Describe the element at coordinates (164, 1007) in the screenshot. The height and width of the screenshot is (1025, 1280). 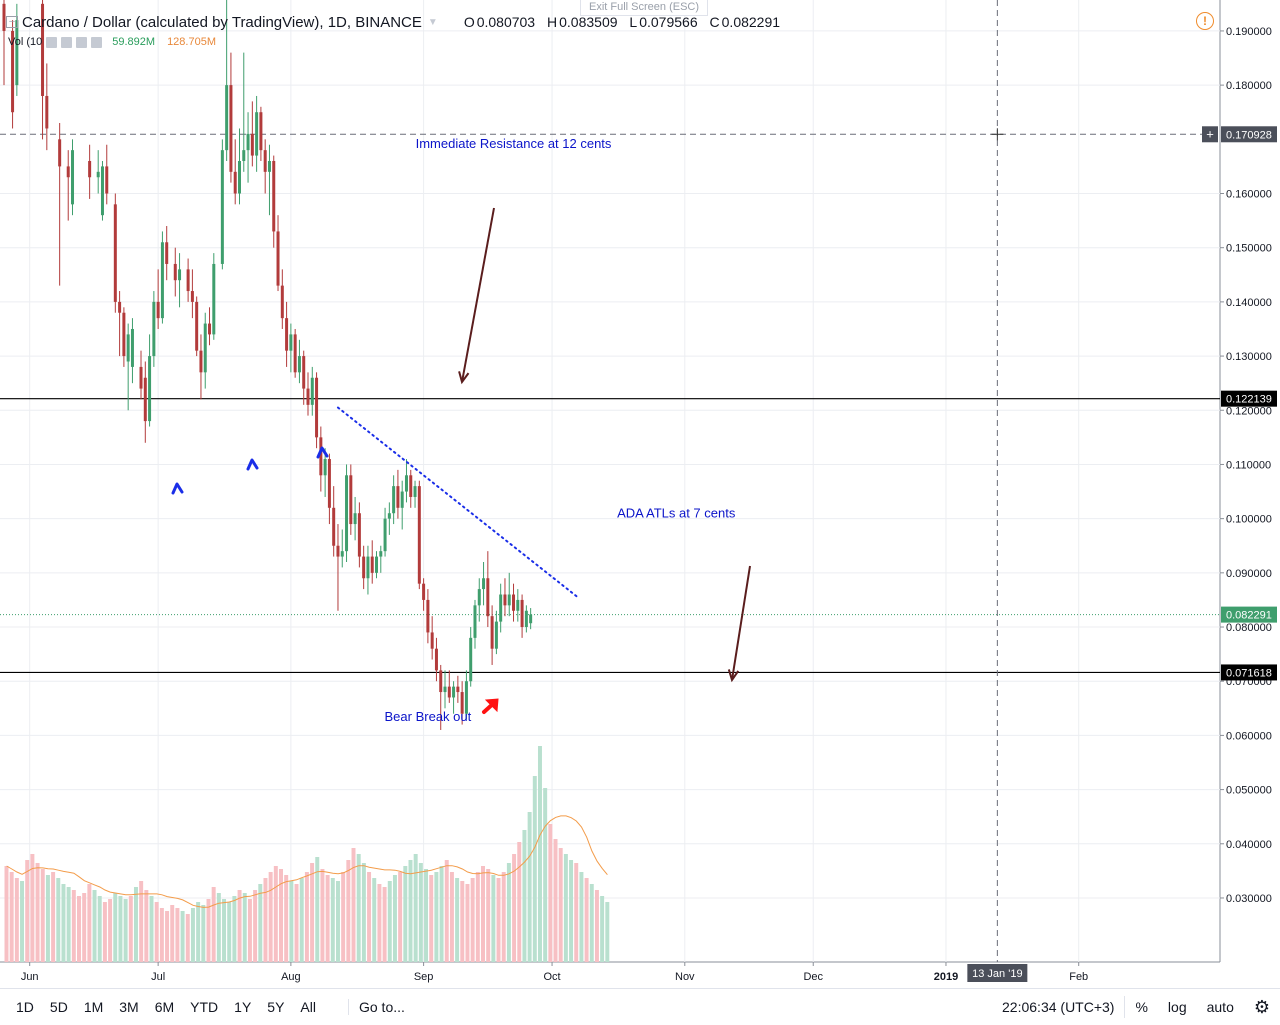
I see `range-6m: 6M` at that location.